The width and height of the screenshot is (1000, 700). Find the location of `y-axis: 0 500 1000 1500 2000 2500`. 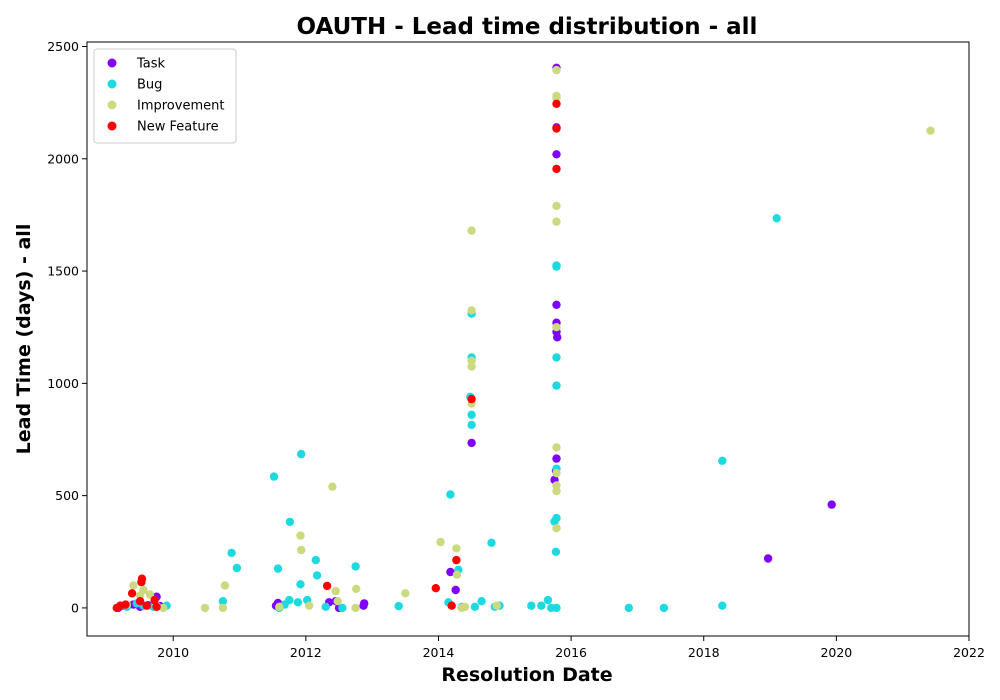

y-axis: 0 500 1000 1500 2000 2500 is located at coordinates (67, 327).